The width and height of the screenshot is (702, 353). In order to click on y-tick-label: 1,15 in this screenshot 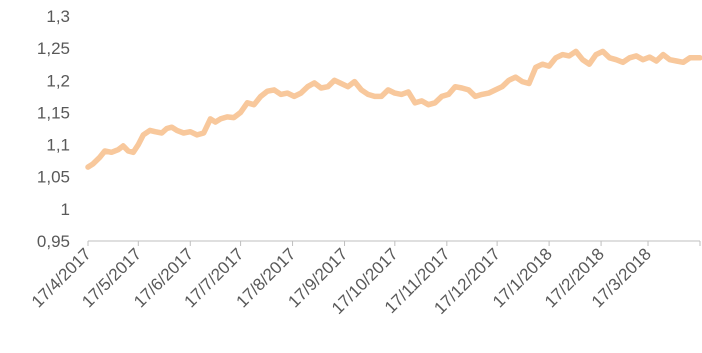, I will do `click(53, 112)`.